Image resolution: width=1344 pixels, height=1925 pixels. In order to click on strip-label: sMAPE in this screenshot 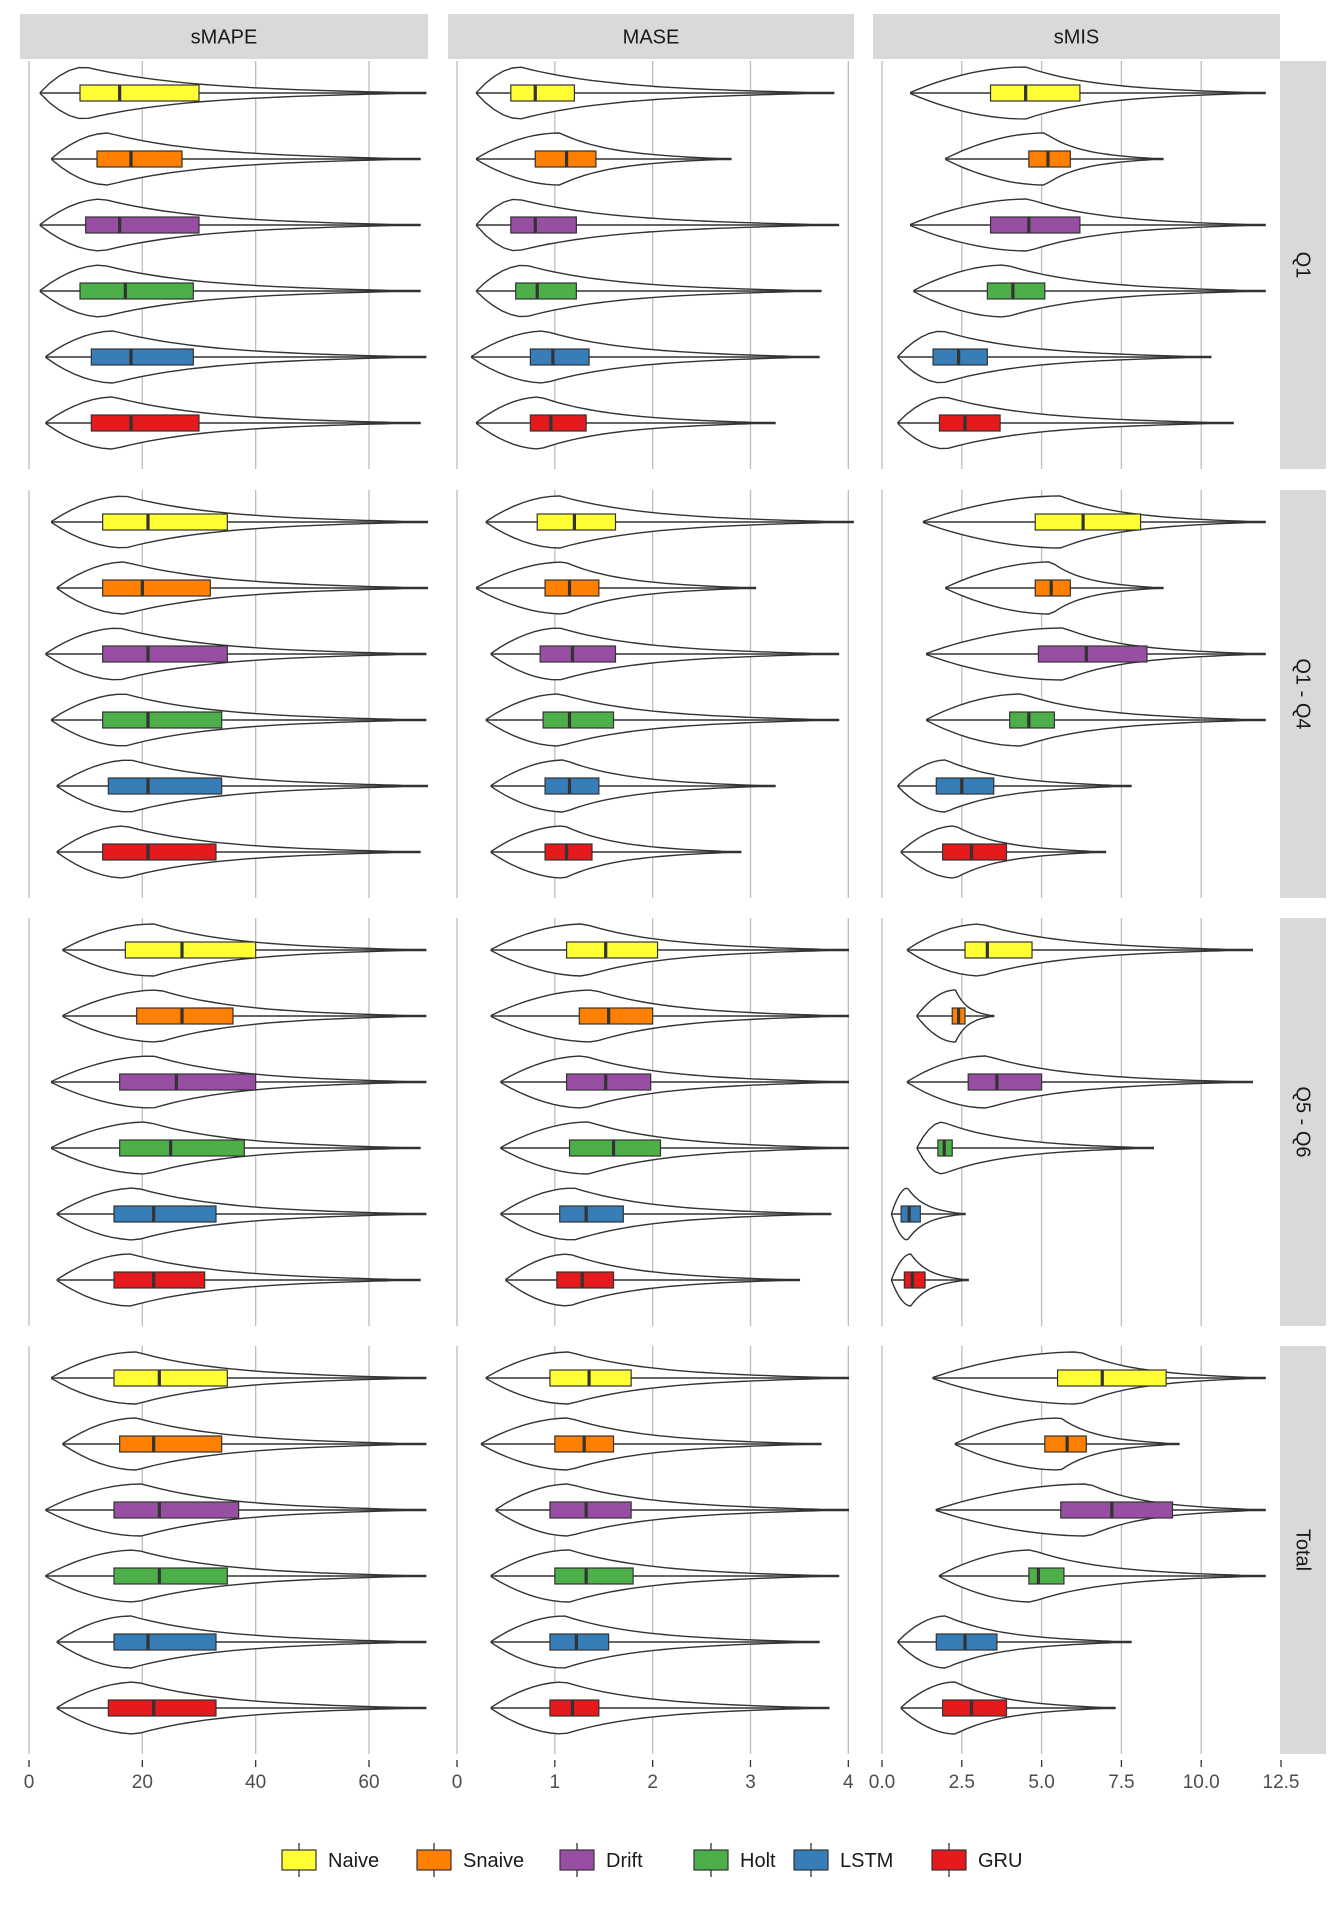, I will do `click(224, 38)`.